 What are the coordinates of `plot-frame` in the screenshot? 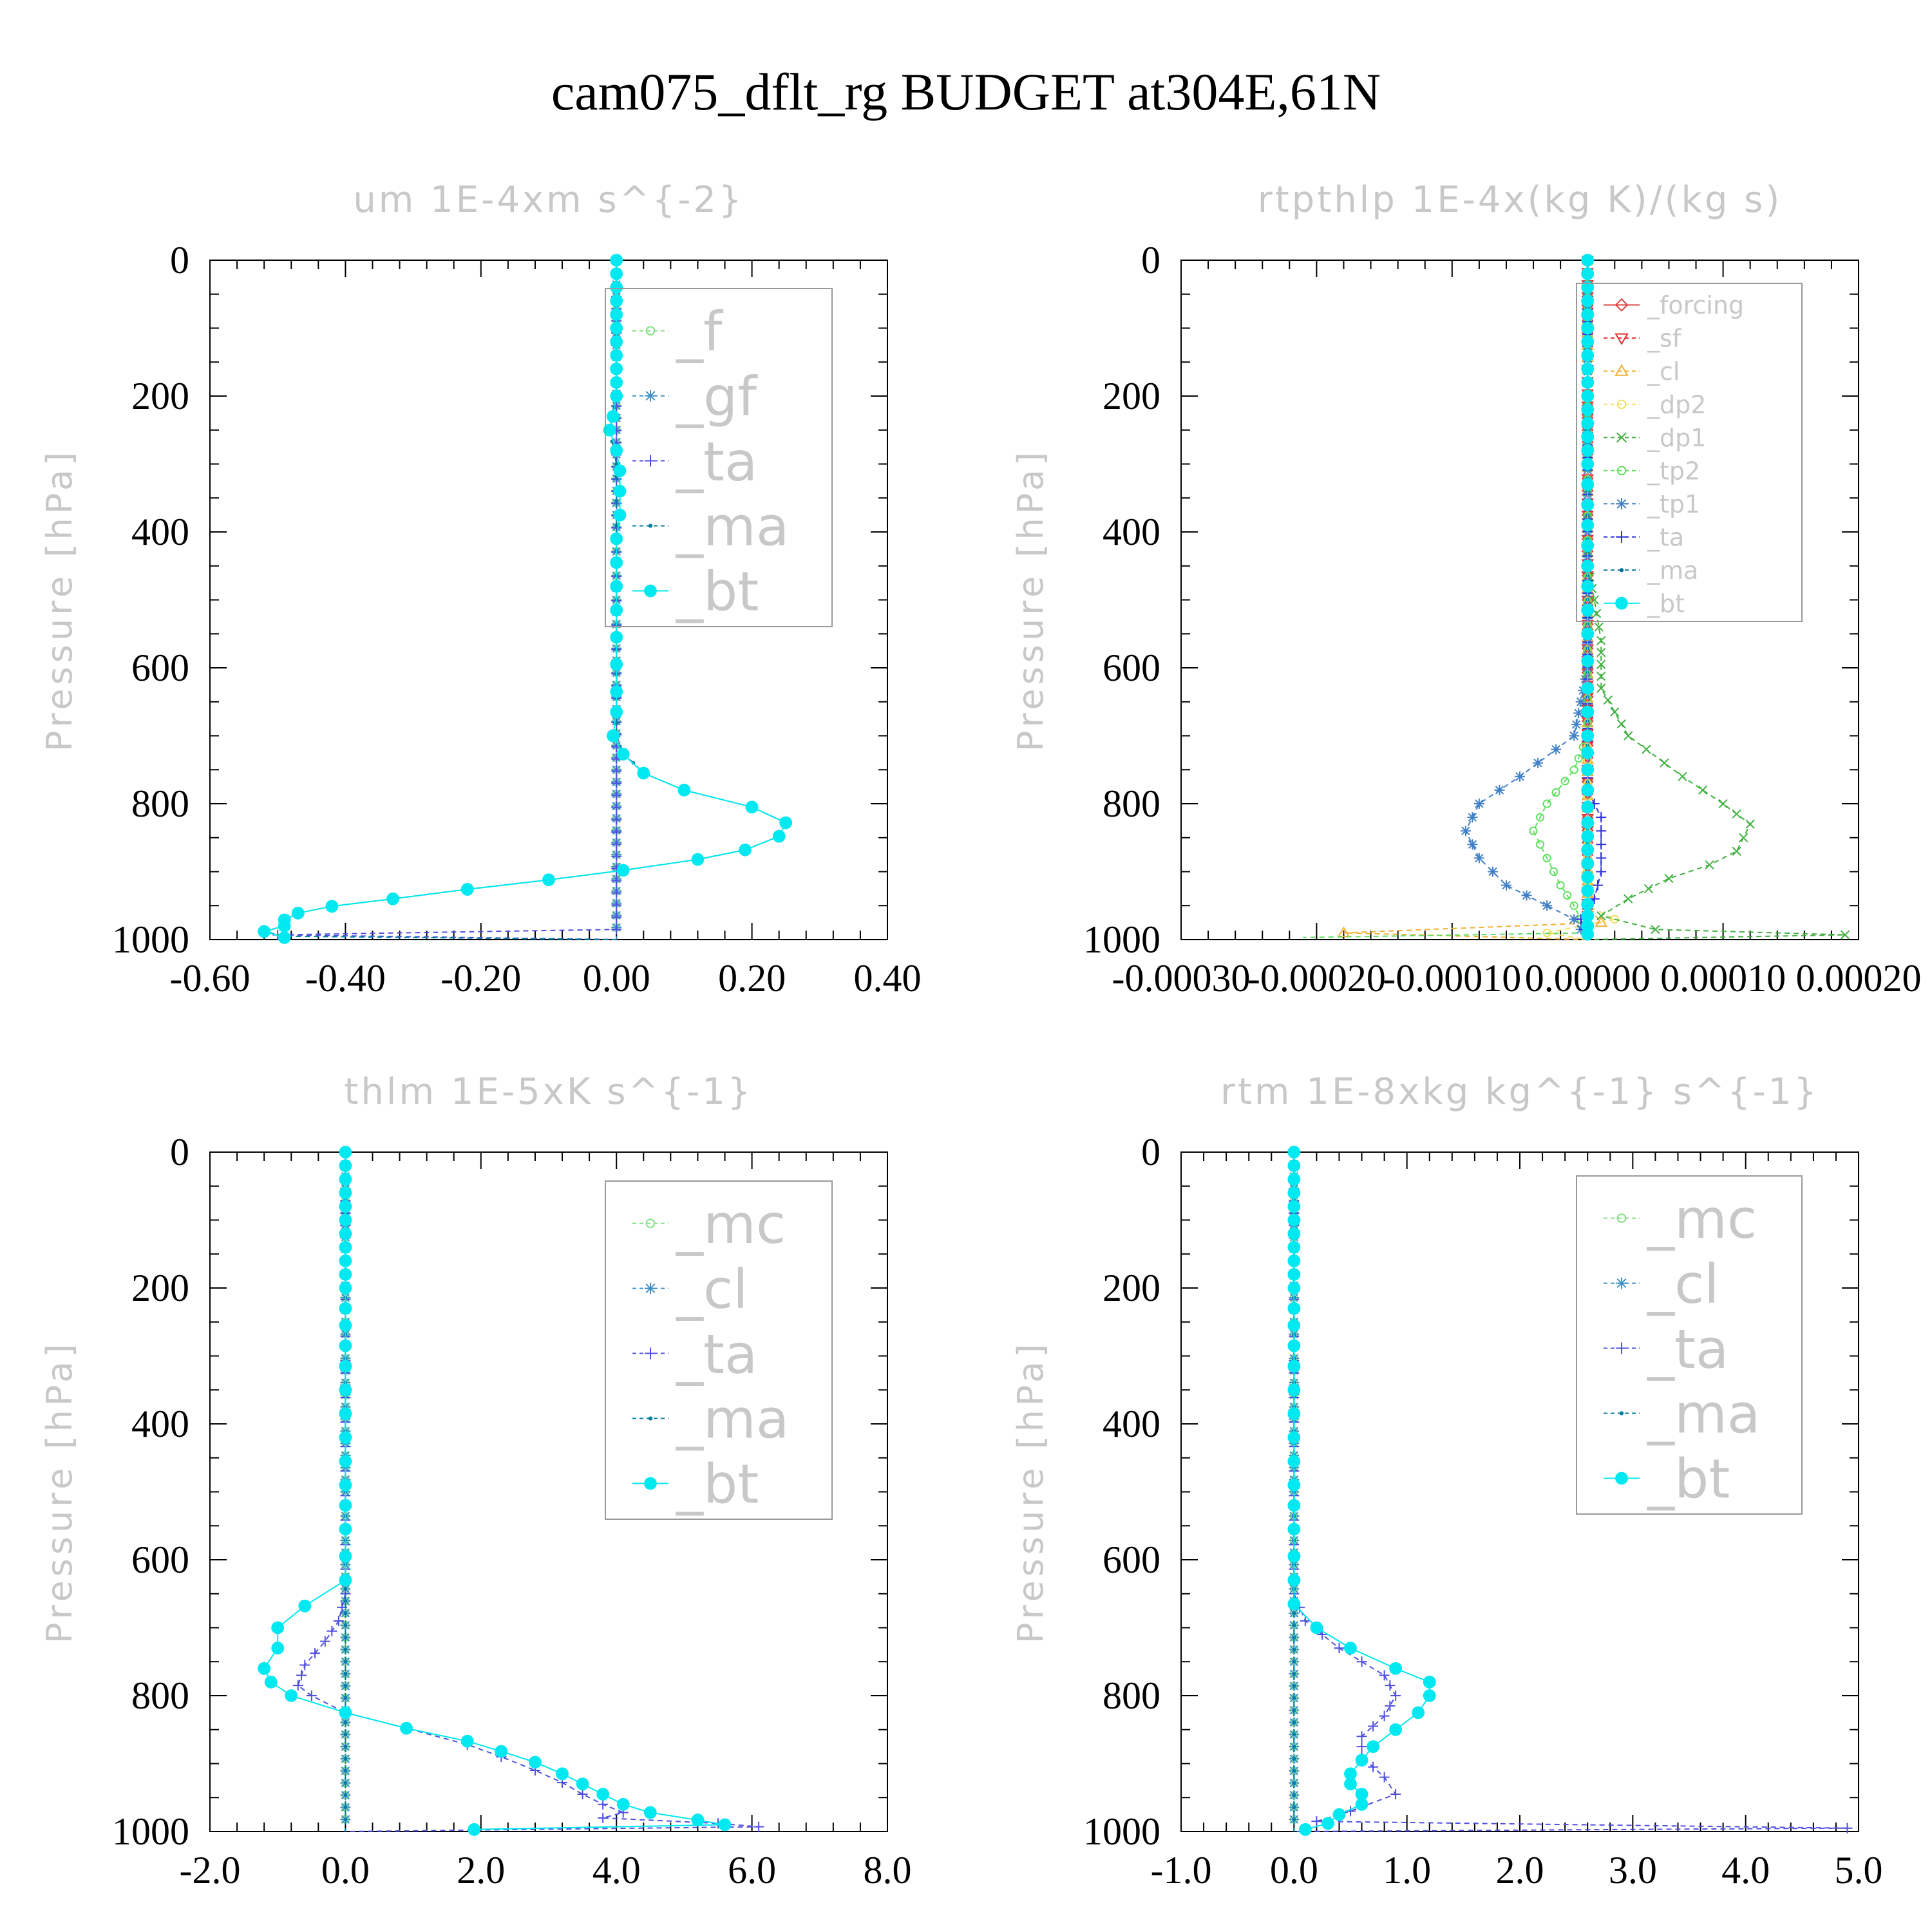 It's located at (1519, 600).